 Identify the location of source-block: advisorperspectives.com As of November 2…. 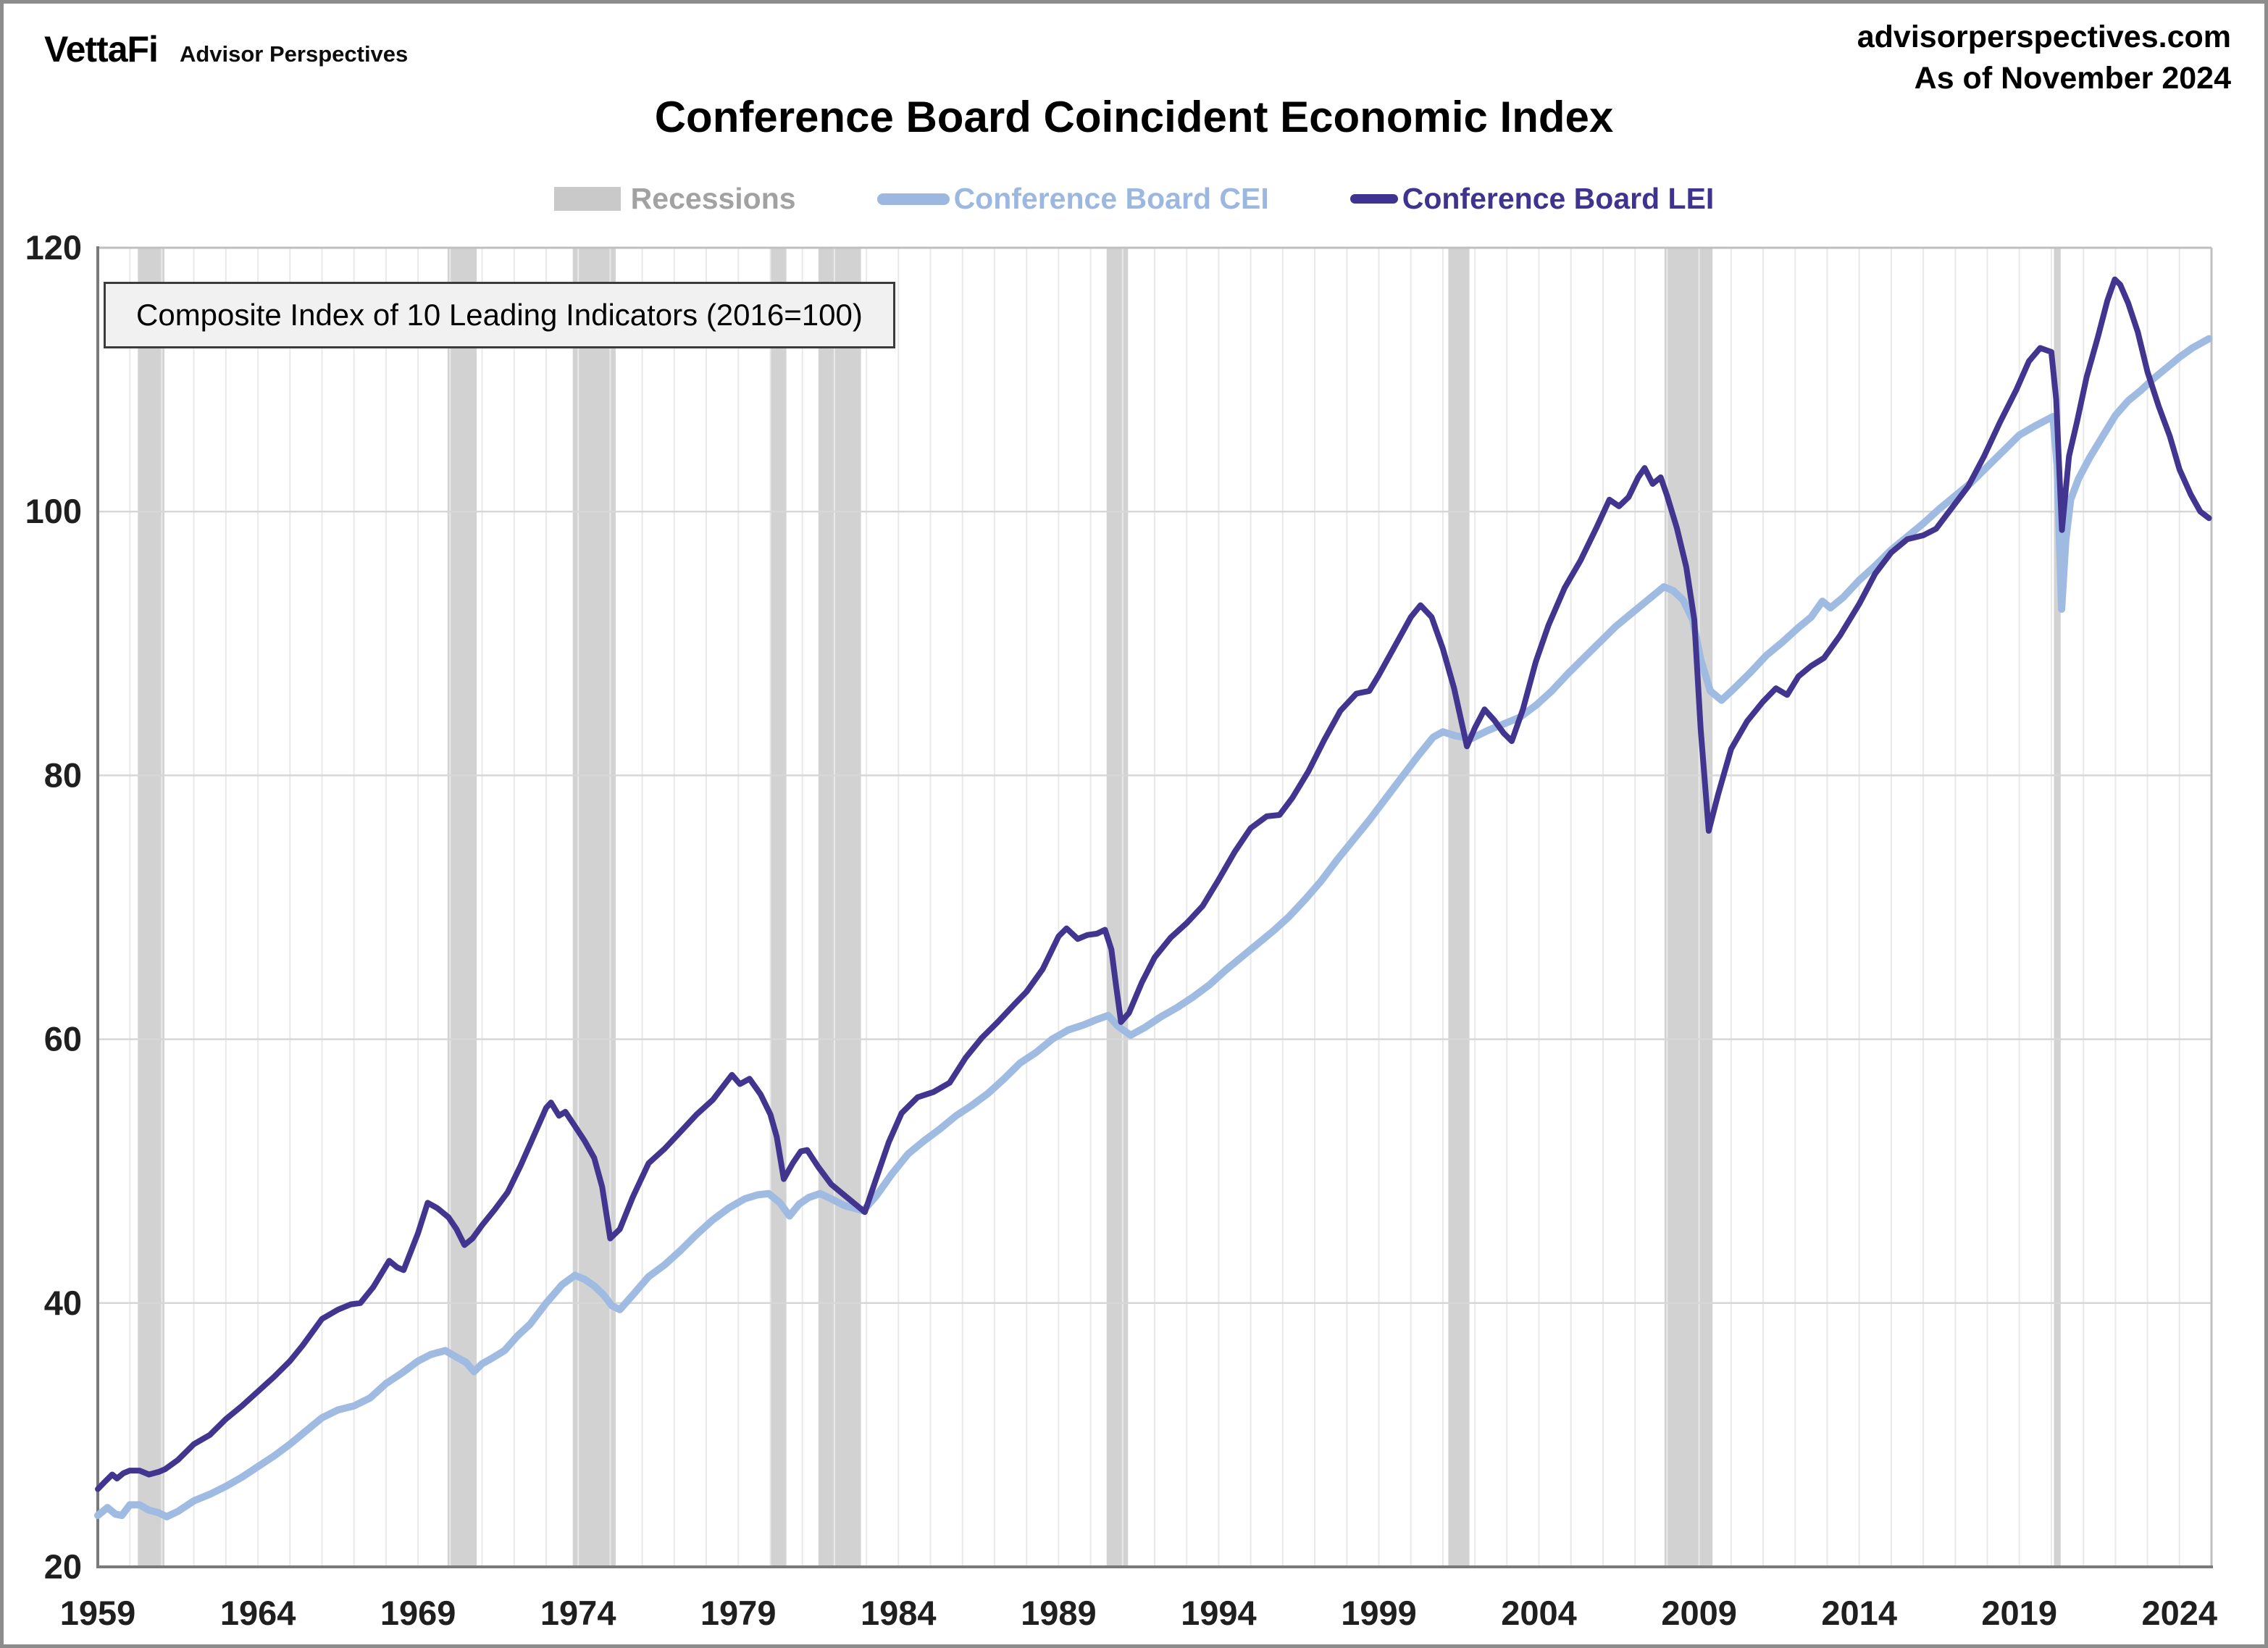
(2044, 58).